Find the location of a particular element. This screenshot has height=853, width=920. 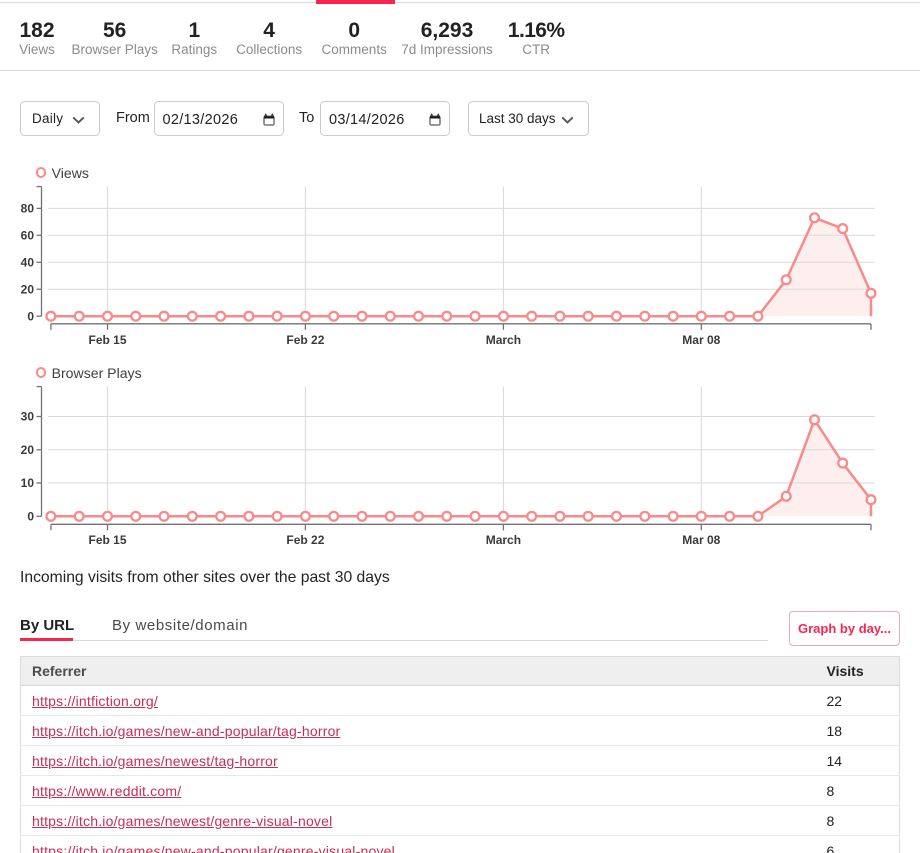

svg-text: 80 is located at coordinates (28, 209).